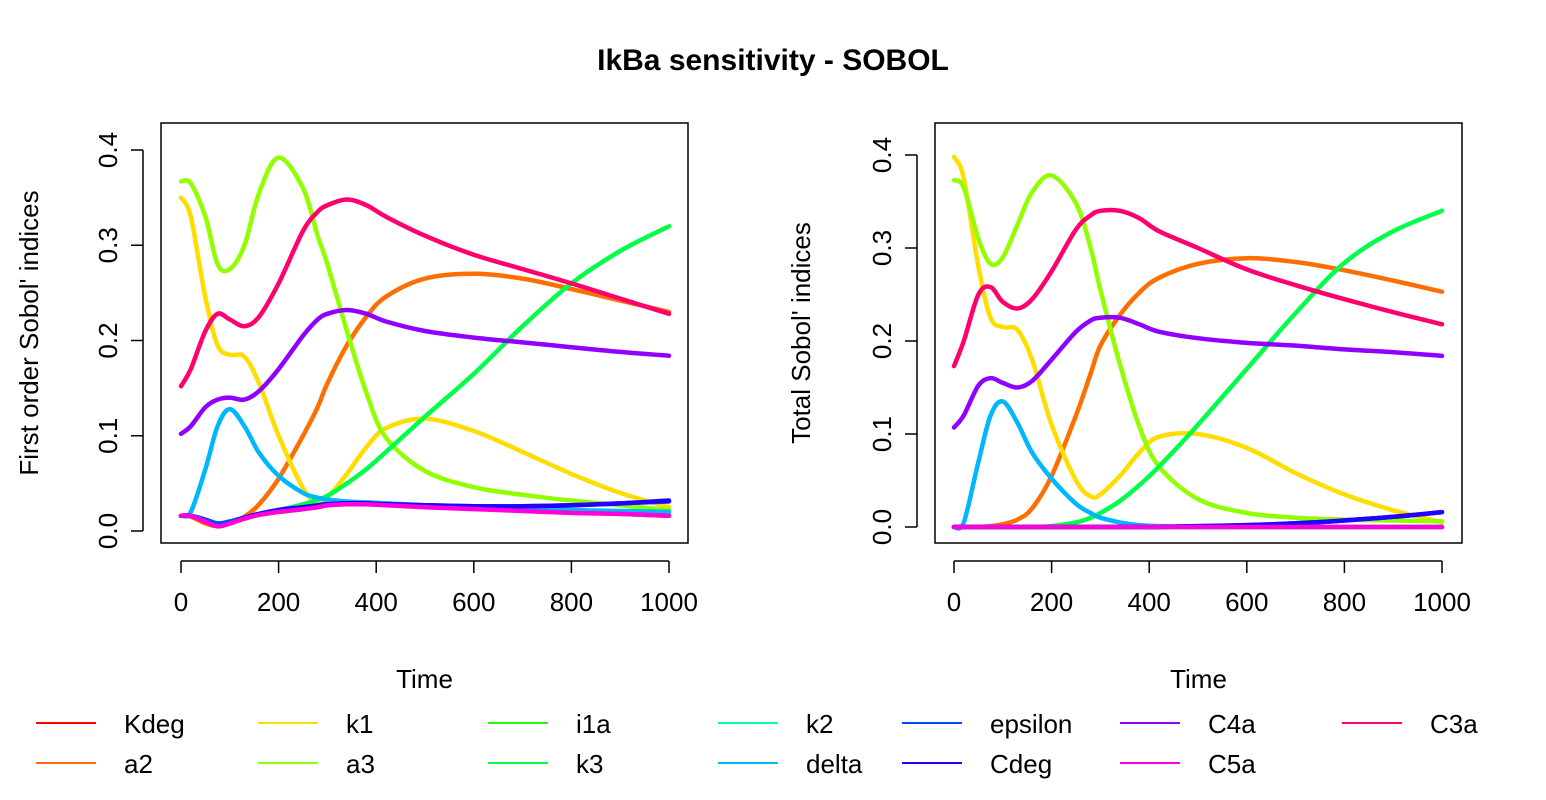  What do you see at coordinates (549, 724) in the screenshot?
I see `legend-item-i1a: i1a` at bounding box center [549, 724].